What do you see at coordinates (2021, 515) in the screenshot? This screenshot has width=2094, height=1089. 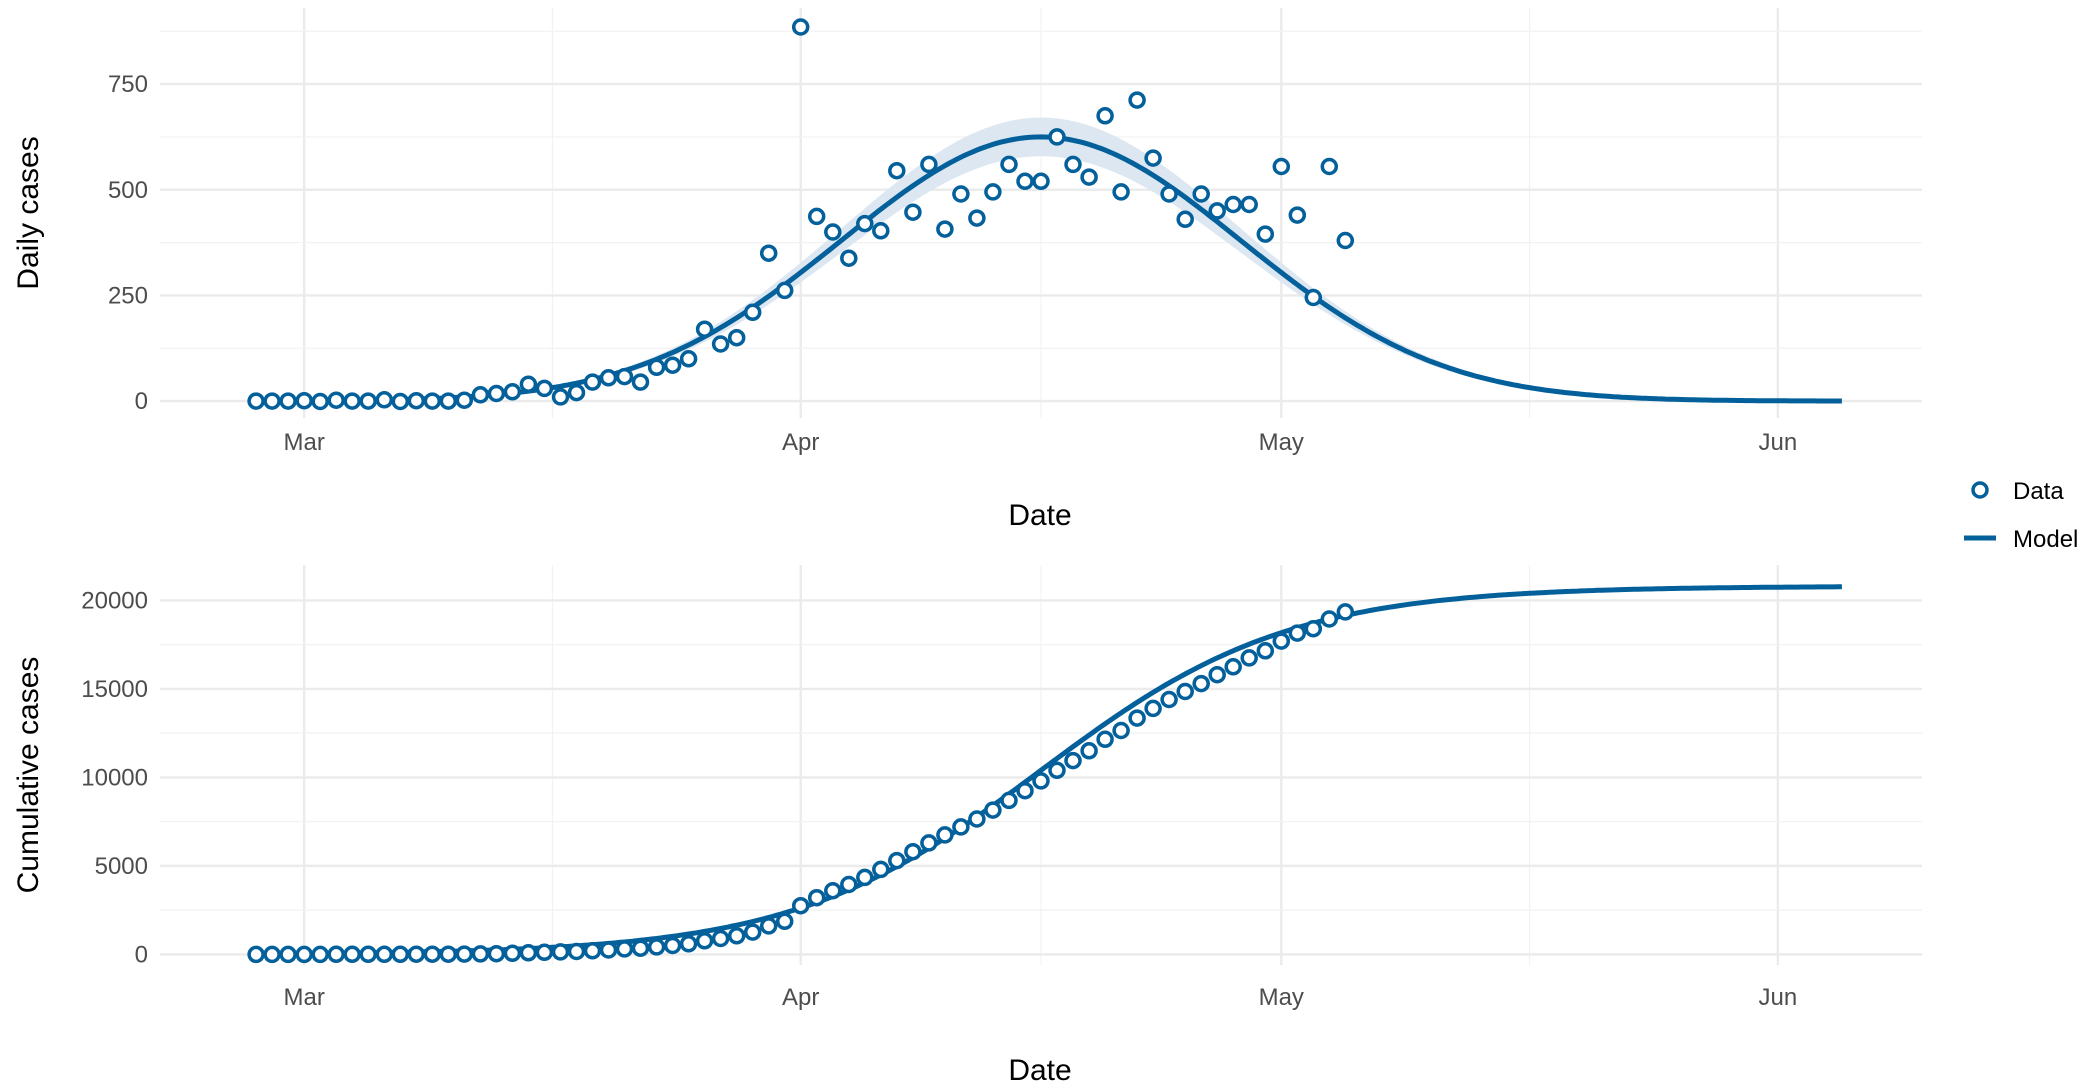 I see `legend: Data Model` at bounding box center [2021, 515].